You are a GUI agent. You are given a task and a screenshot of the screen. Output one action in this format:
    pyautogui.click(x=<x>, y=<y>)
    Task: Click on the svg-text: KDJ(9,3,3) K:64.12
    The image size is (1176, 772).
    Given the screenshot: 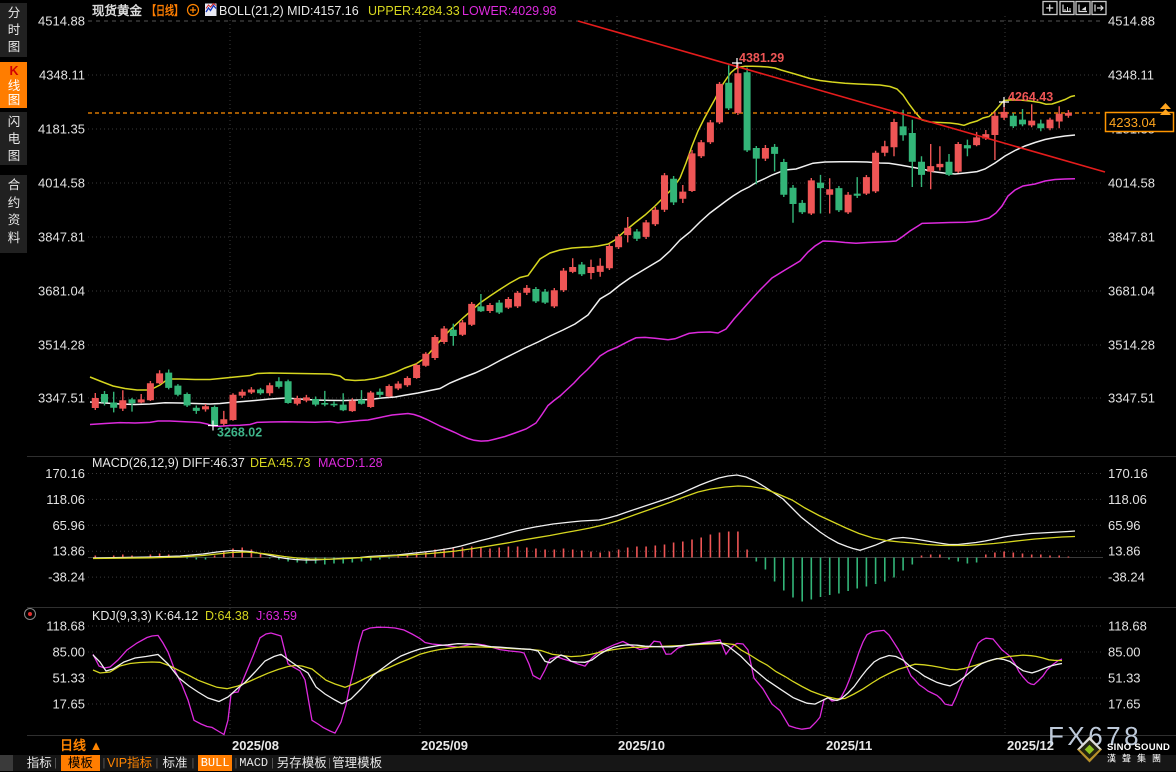 What is the action you would take?
    pyautogui.click(x=145, y=616)
    